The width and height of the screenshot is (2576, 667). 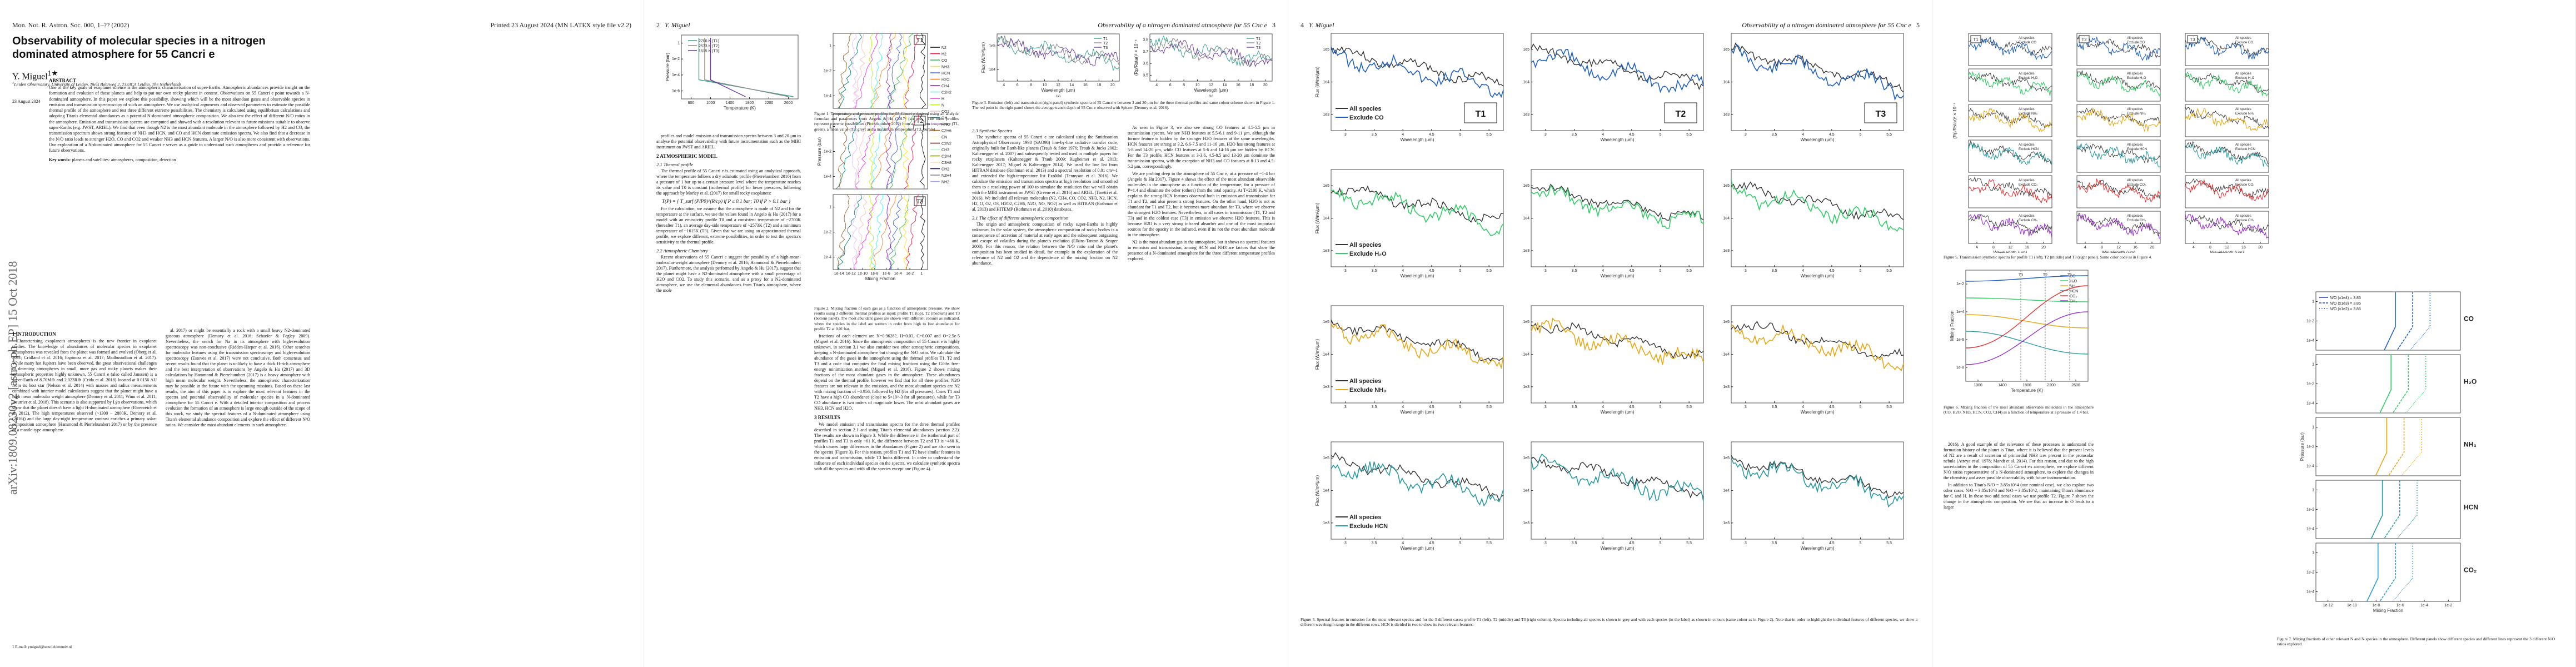 What do you see at coordinates (2028, 220) in the screenshot?
I see `legend-label: Exclude CH₄` at bounding box center [2028, 220].